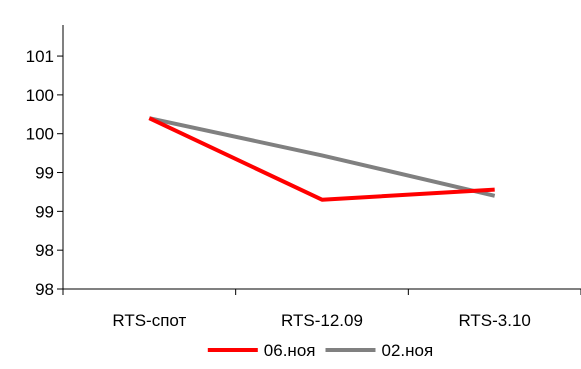  What do you see at coordinates (149, 320) in the screenshot?
I see `x-tick-label: RTS-спот` at bounding box center [149, 320].